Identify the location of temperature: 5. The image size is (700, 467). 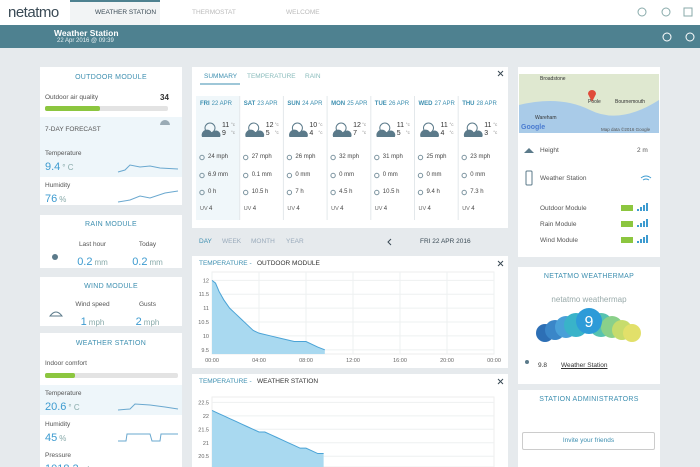
(398, 133).